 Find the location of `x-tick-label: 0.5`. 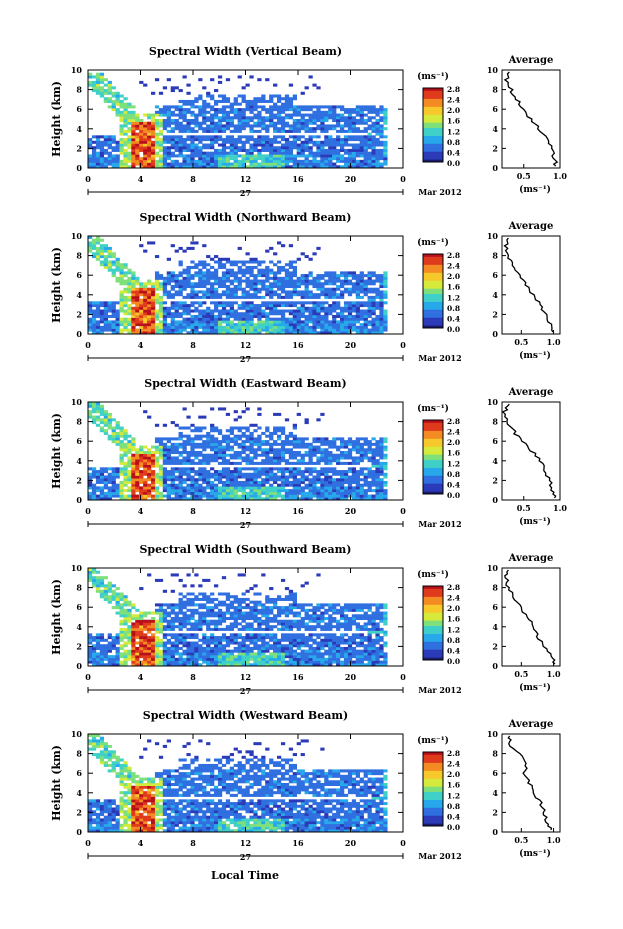

x-tick-label: 0.5 is located at coordinates (524, 508).